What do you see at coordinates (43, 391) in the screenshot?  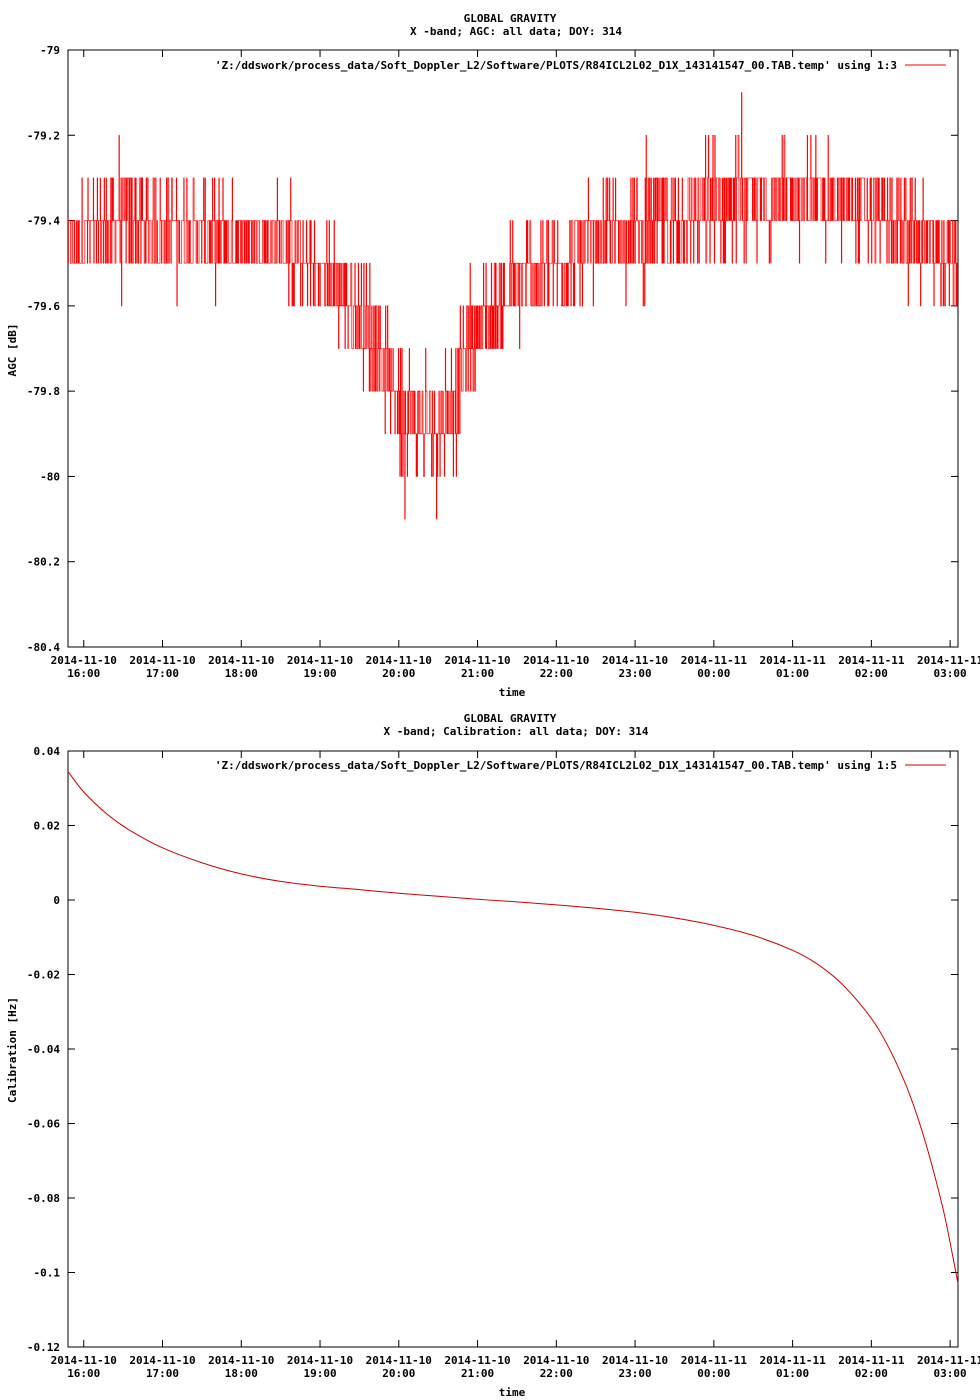 I see `agc-ytick-label: -79.8` at bounding box center [43, 391].